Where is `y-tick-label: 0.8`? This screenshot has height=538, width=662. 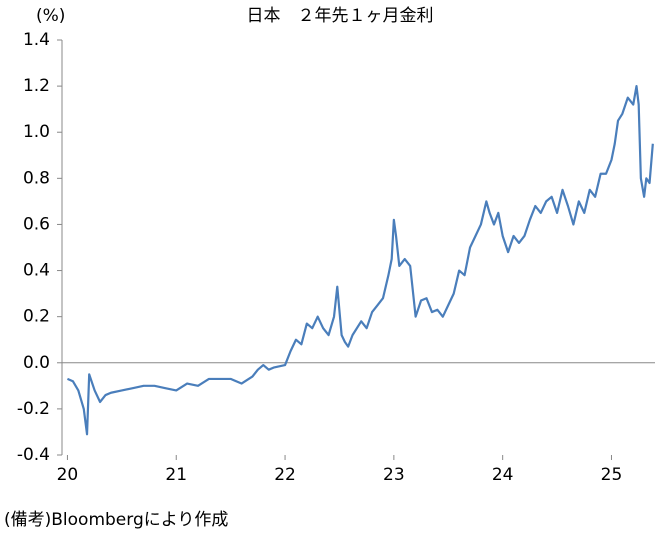 y-tick-label: 0.8 is located at coordinates (36, 178).